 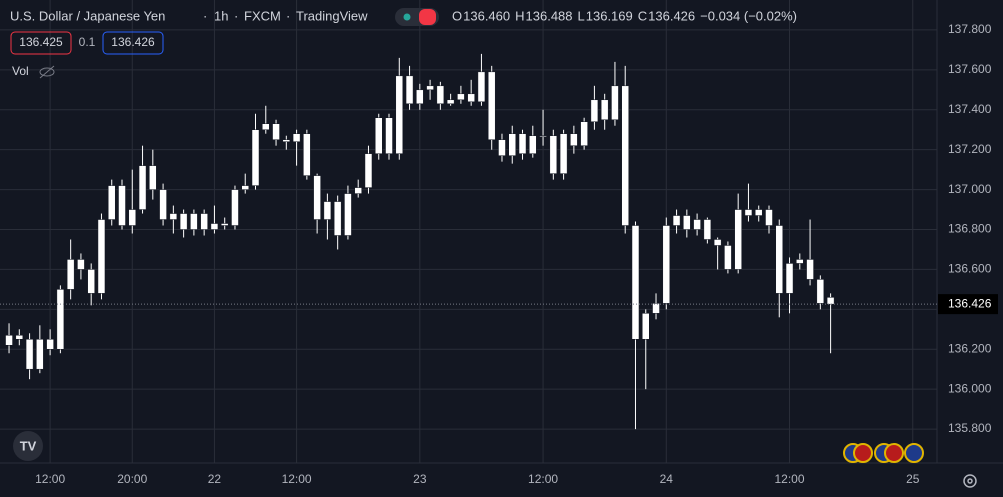 What do you see at coordinates (748, 15) in the screenshot?
I see `change: −0.034 (−0.02%)` at bounding box center [748, 15].